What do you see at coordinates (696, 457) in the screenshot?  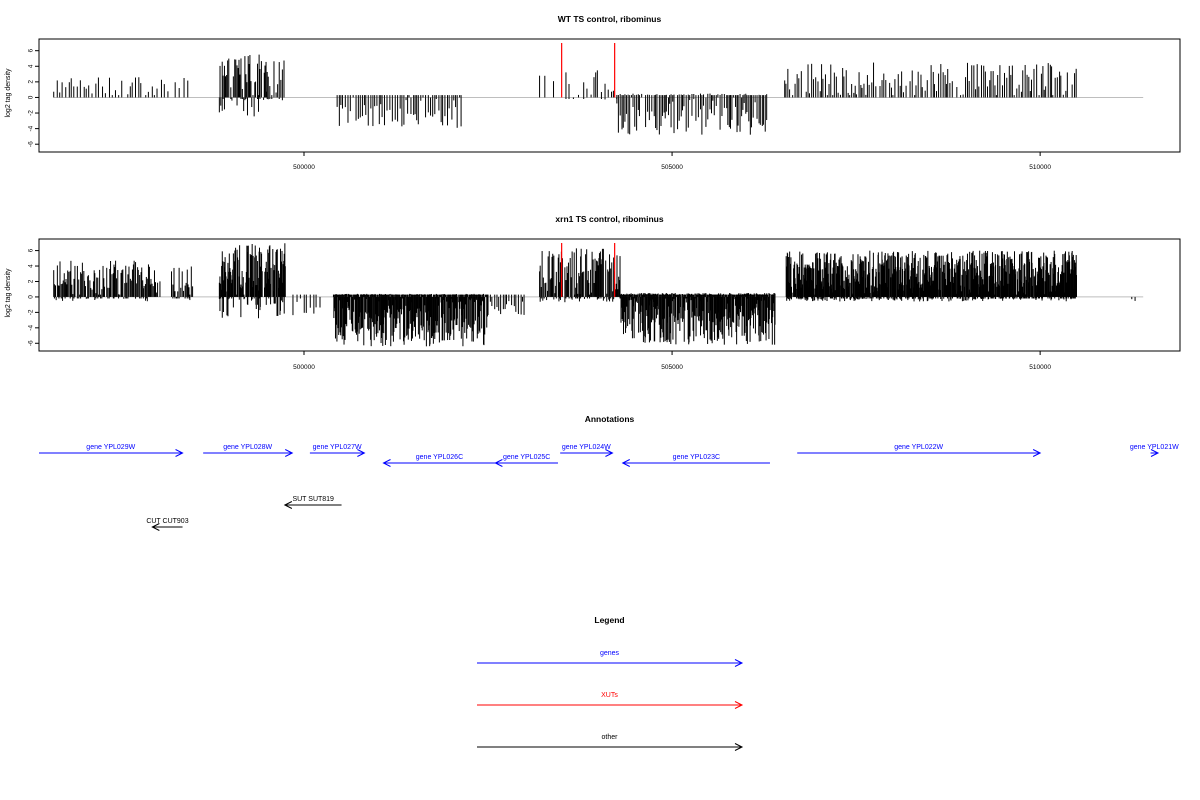 I see `feature-label-gene-ypl023c: gene YPL023C` at bounding box center [696, 457].